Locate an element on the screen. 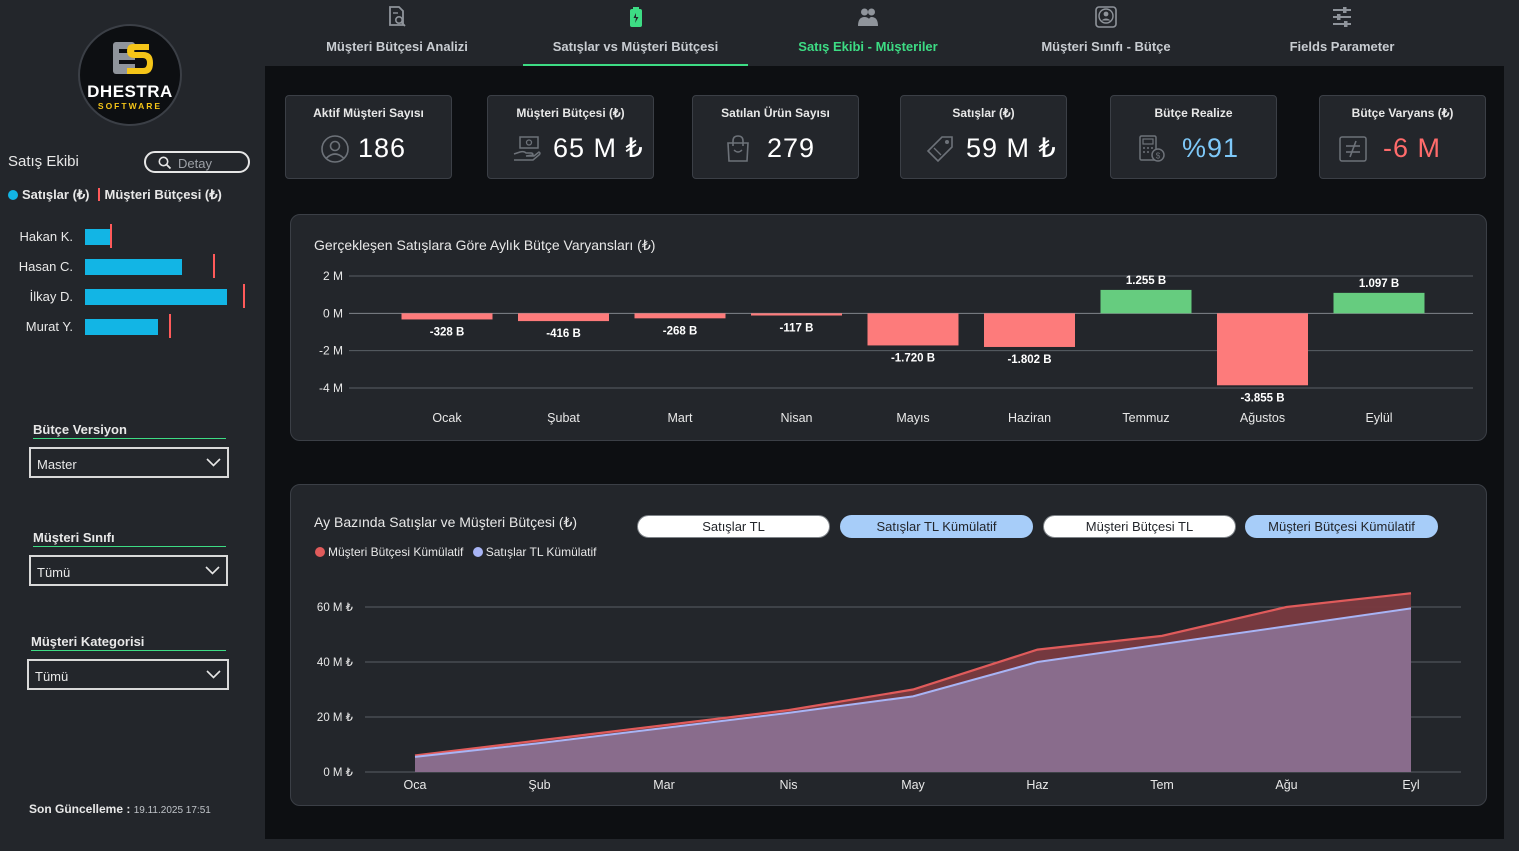 The height and width of the screenshot is (851, 1519). budget-legend-marker is located at coordinates (98, 194).